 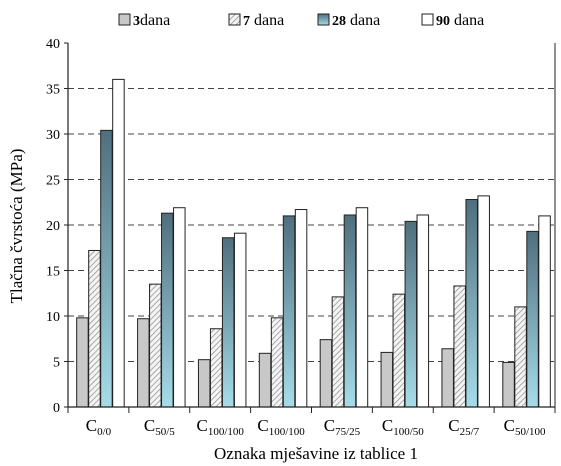 I want to click on x-tick-label: C75/25, so click(x=342, y=427).